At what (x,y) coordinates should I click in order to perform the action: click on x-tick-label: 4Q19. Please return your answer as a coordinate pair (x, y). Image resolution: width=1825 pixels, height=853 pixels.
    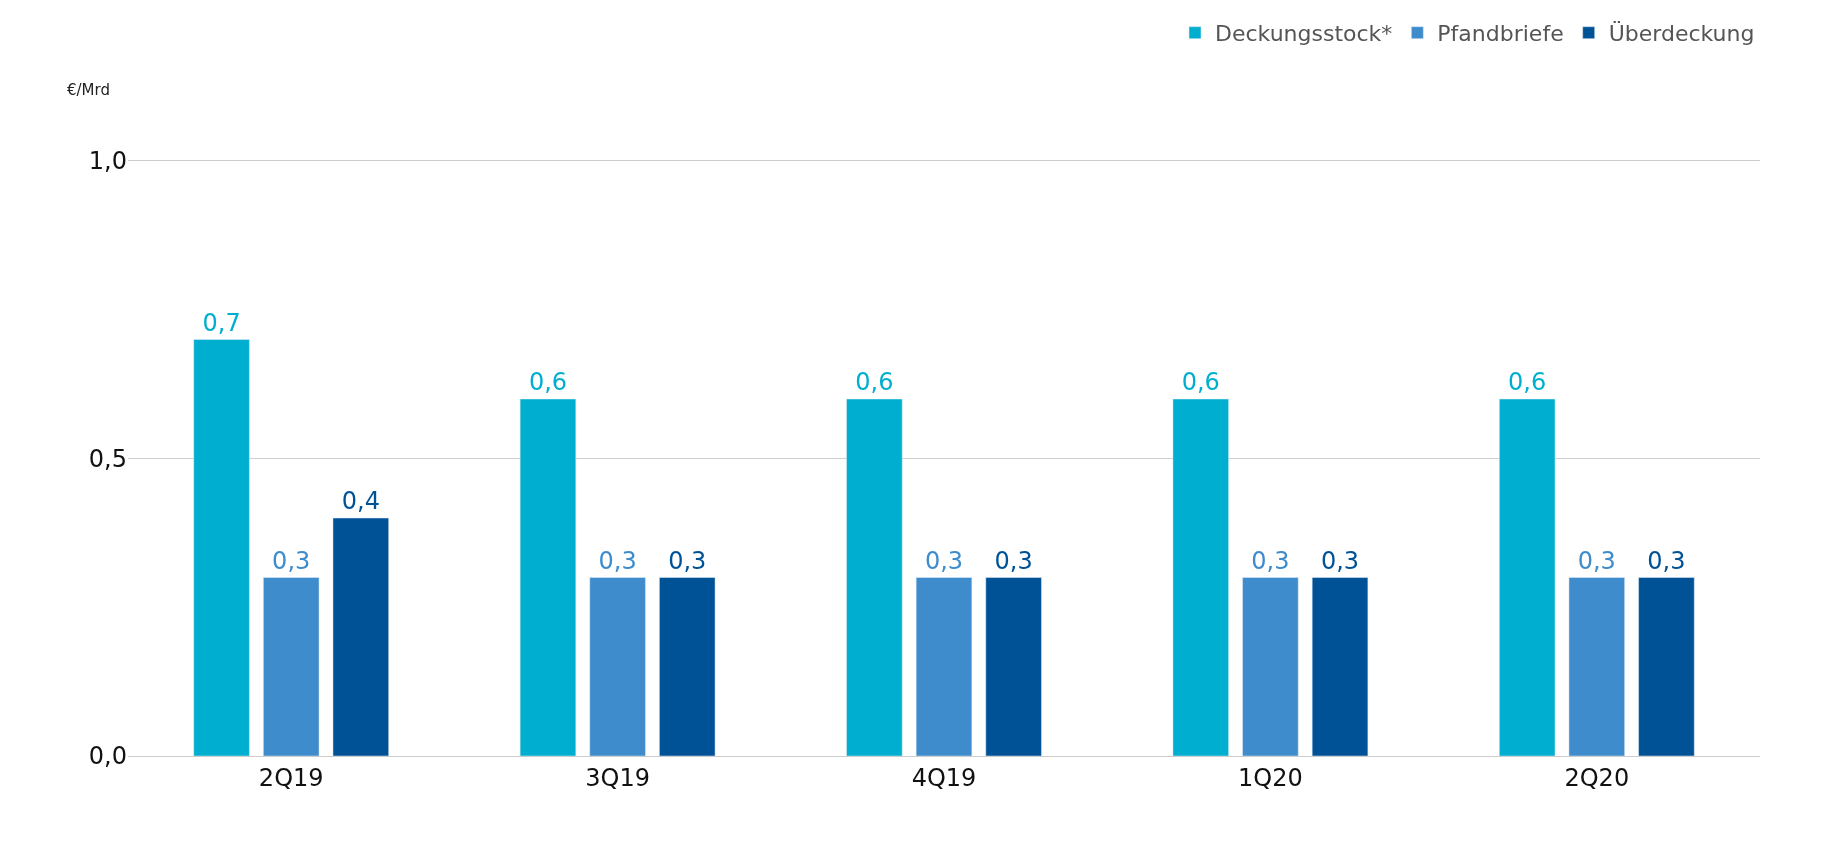
    Looking at the image, I should click on (944, 777).